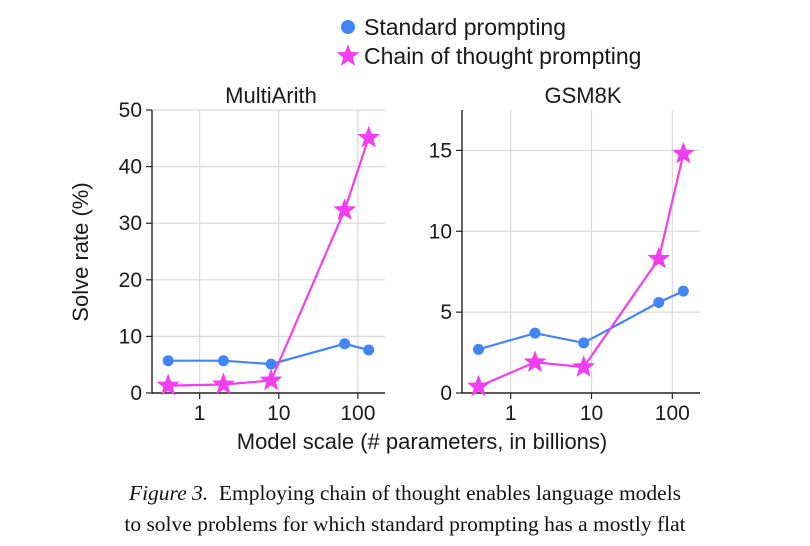 The height and width of the screenshot is (546, 810). I want to click on caption-figure-label: Figure 3., so click(168, 493).